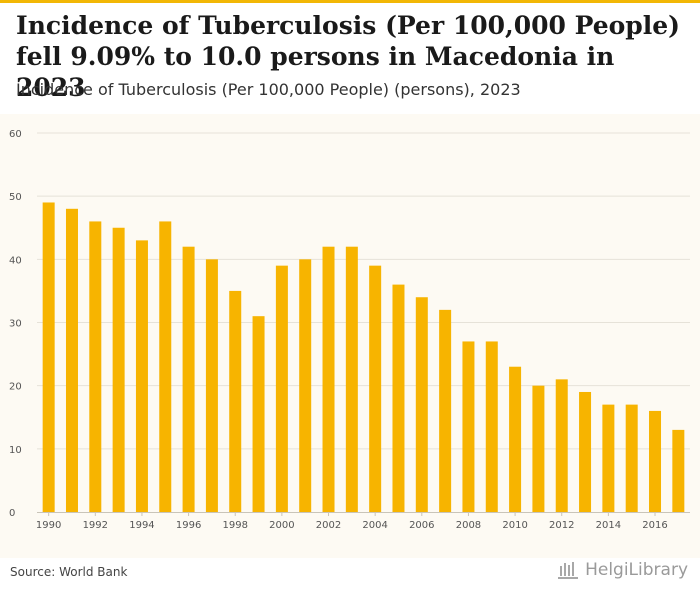 The width and height of the screenshot is (700, 596). What do you see at coordinates (281, 525) in the screenshot?
I see `x-tick-label: 2000` at bounding box center [281, 525].